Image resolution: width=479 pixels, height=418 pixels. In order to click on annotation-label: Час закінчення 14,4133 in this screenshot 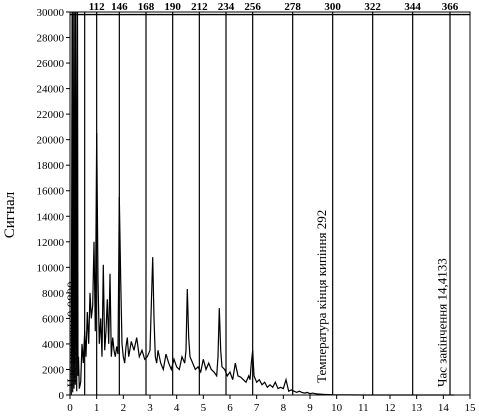, I will do `click(441, 322)`.